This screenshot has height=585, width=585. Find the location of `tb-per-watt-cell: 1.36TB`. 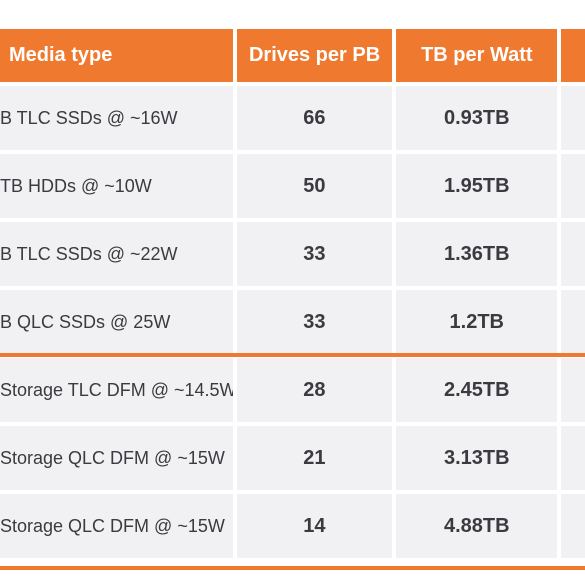

tb-per-watt-cell: 1.36TB is located at coordinates (477, 254).